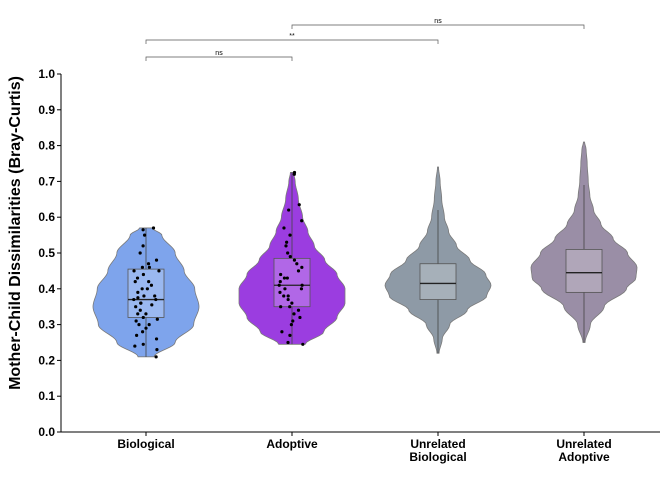  I want to click on y-tick-label: 0.1, so click(46, 396).